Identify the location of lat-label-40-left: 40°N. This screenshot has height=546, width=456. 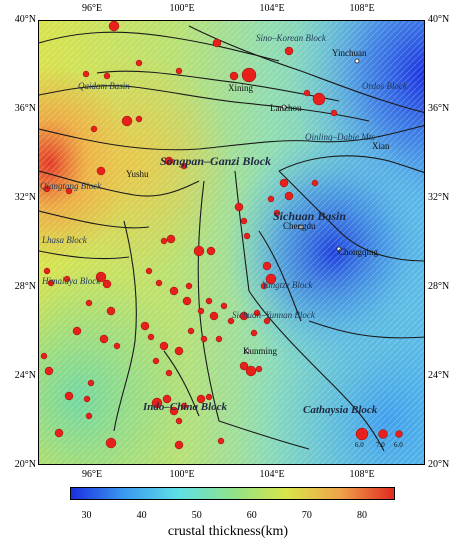
(25, 19).